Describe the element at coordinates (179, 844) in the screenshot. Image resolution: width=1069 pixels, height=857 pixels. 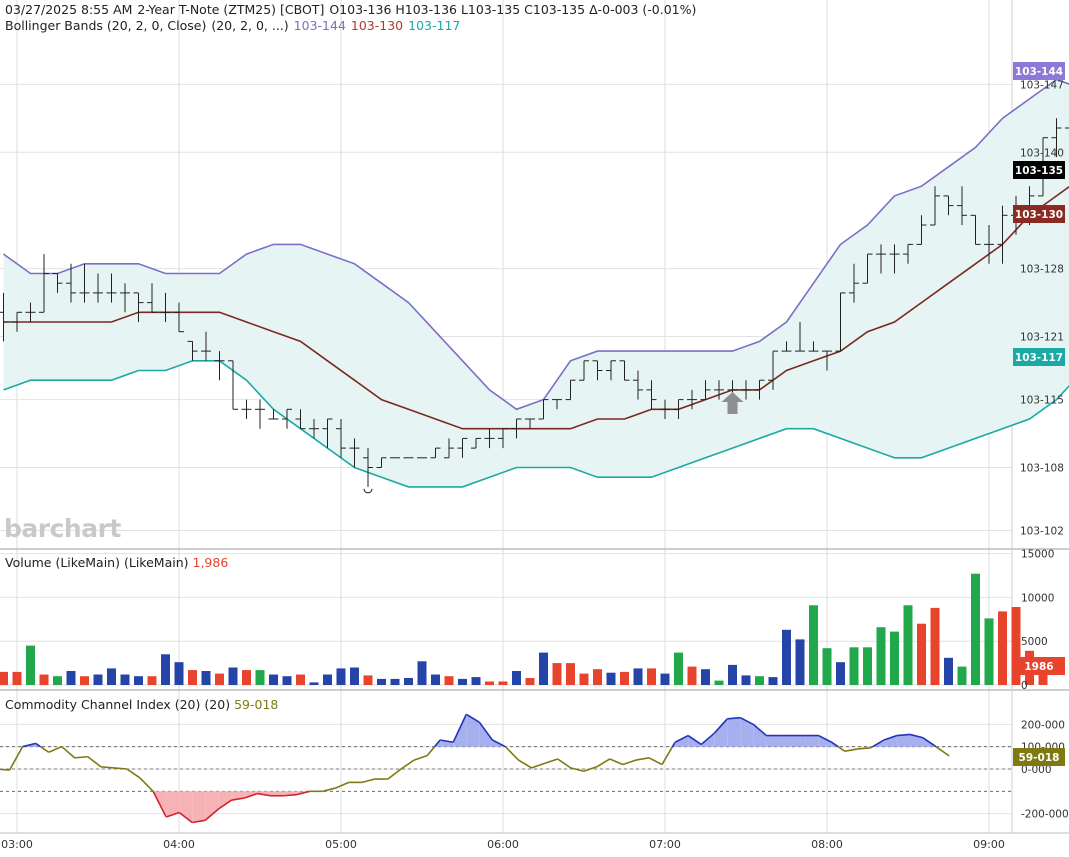
I see `x-tick-label-1: 04:00` at that location.